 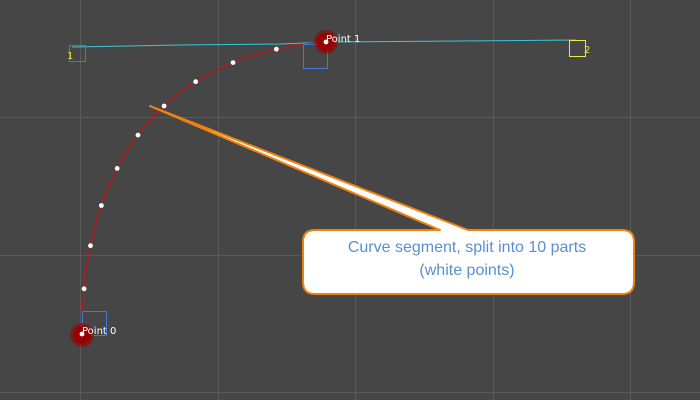 What do you see at coordinates (467, 270) in the screenshot?
I see `callout-line-2: (white points)` at bounding box center [467, 270].